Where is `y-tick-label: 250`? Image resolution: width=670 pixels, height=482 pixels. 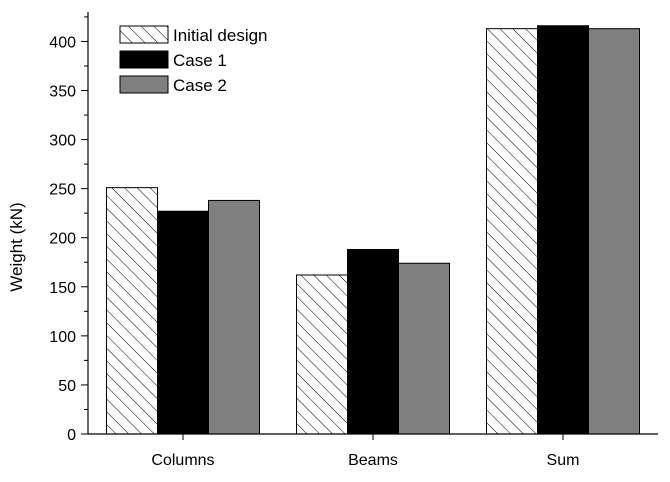 y-tick-label: 250 is located at coordinates (62, 190).